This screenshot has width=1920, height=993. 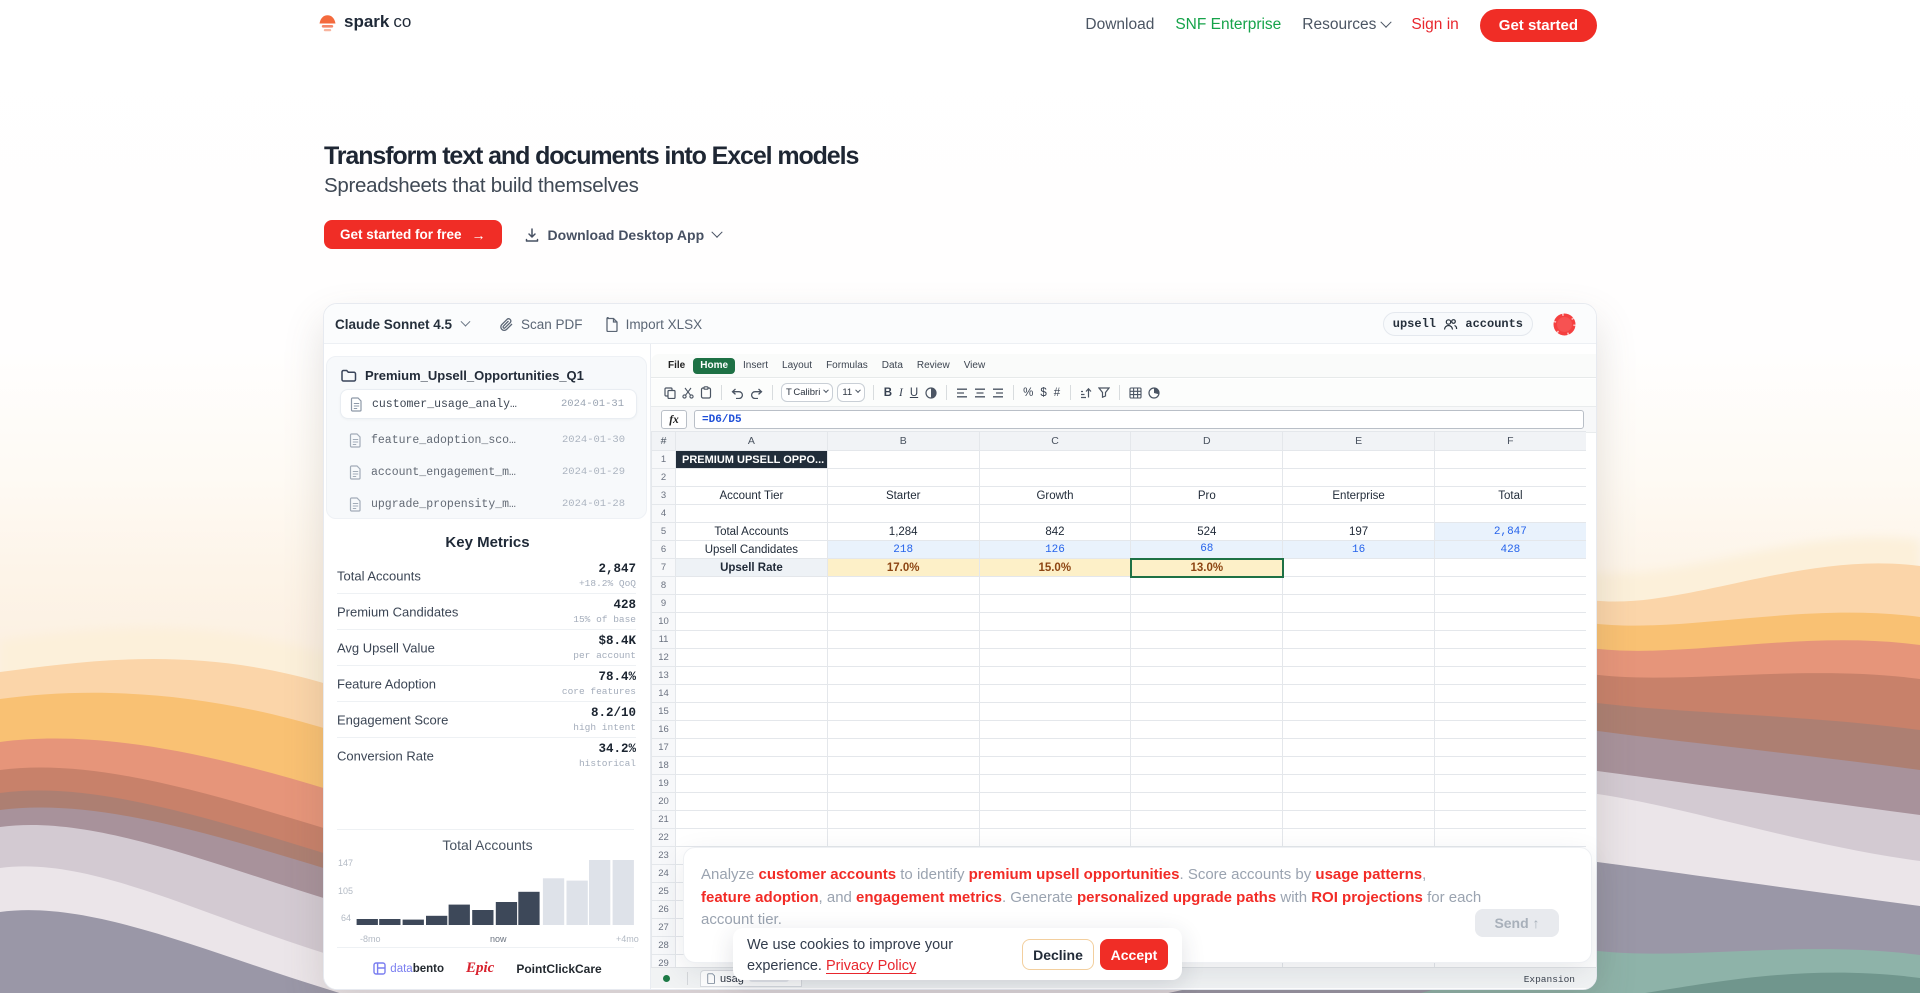 I want to click on svg-text: 64, so click(x=346, y=918).